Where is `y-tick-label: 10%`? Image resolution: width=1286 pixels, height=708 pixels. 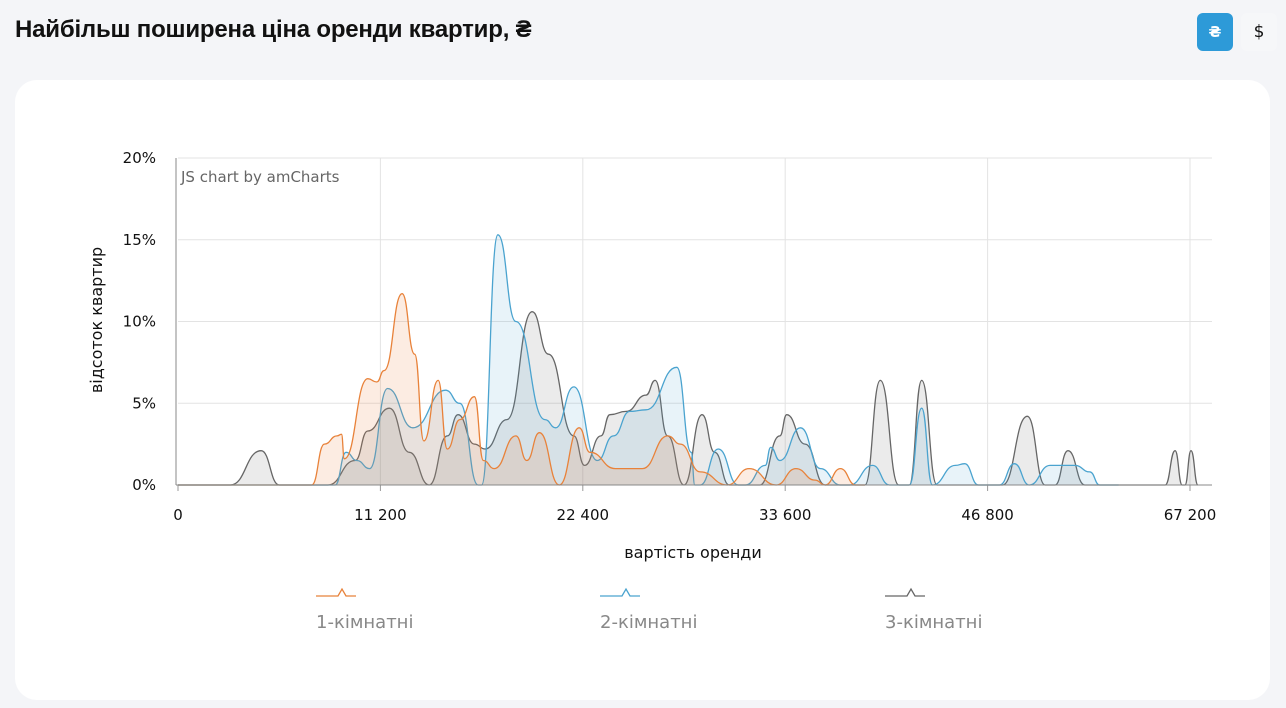 y-tick-label: 10% is located at coordinates (139, 322).